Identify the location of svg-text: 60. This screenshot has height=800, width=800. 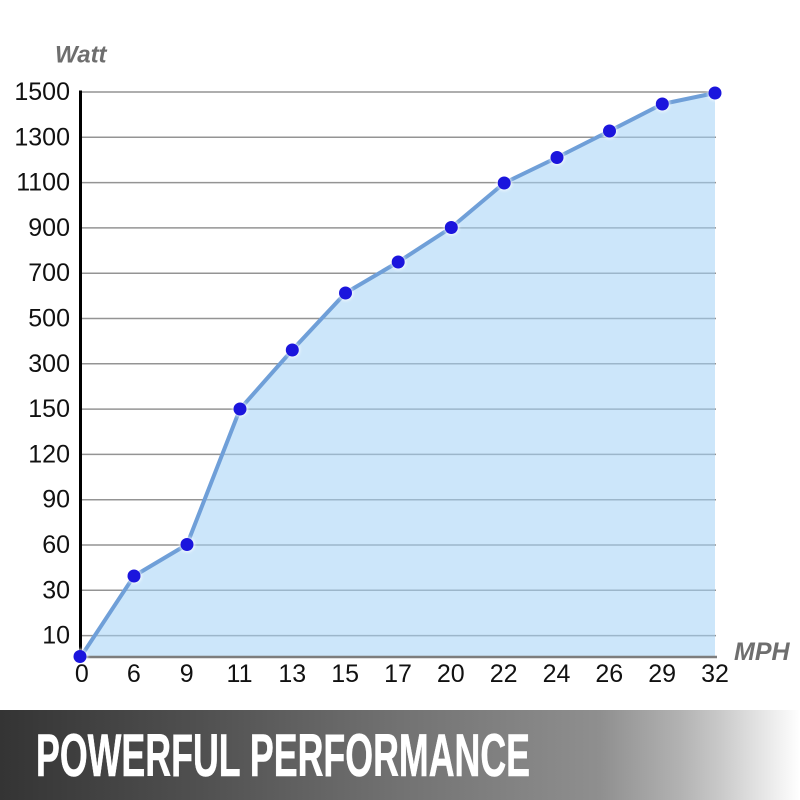
(56, 545).